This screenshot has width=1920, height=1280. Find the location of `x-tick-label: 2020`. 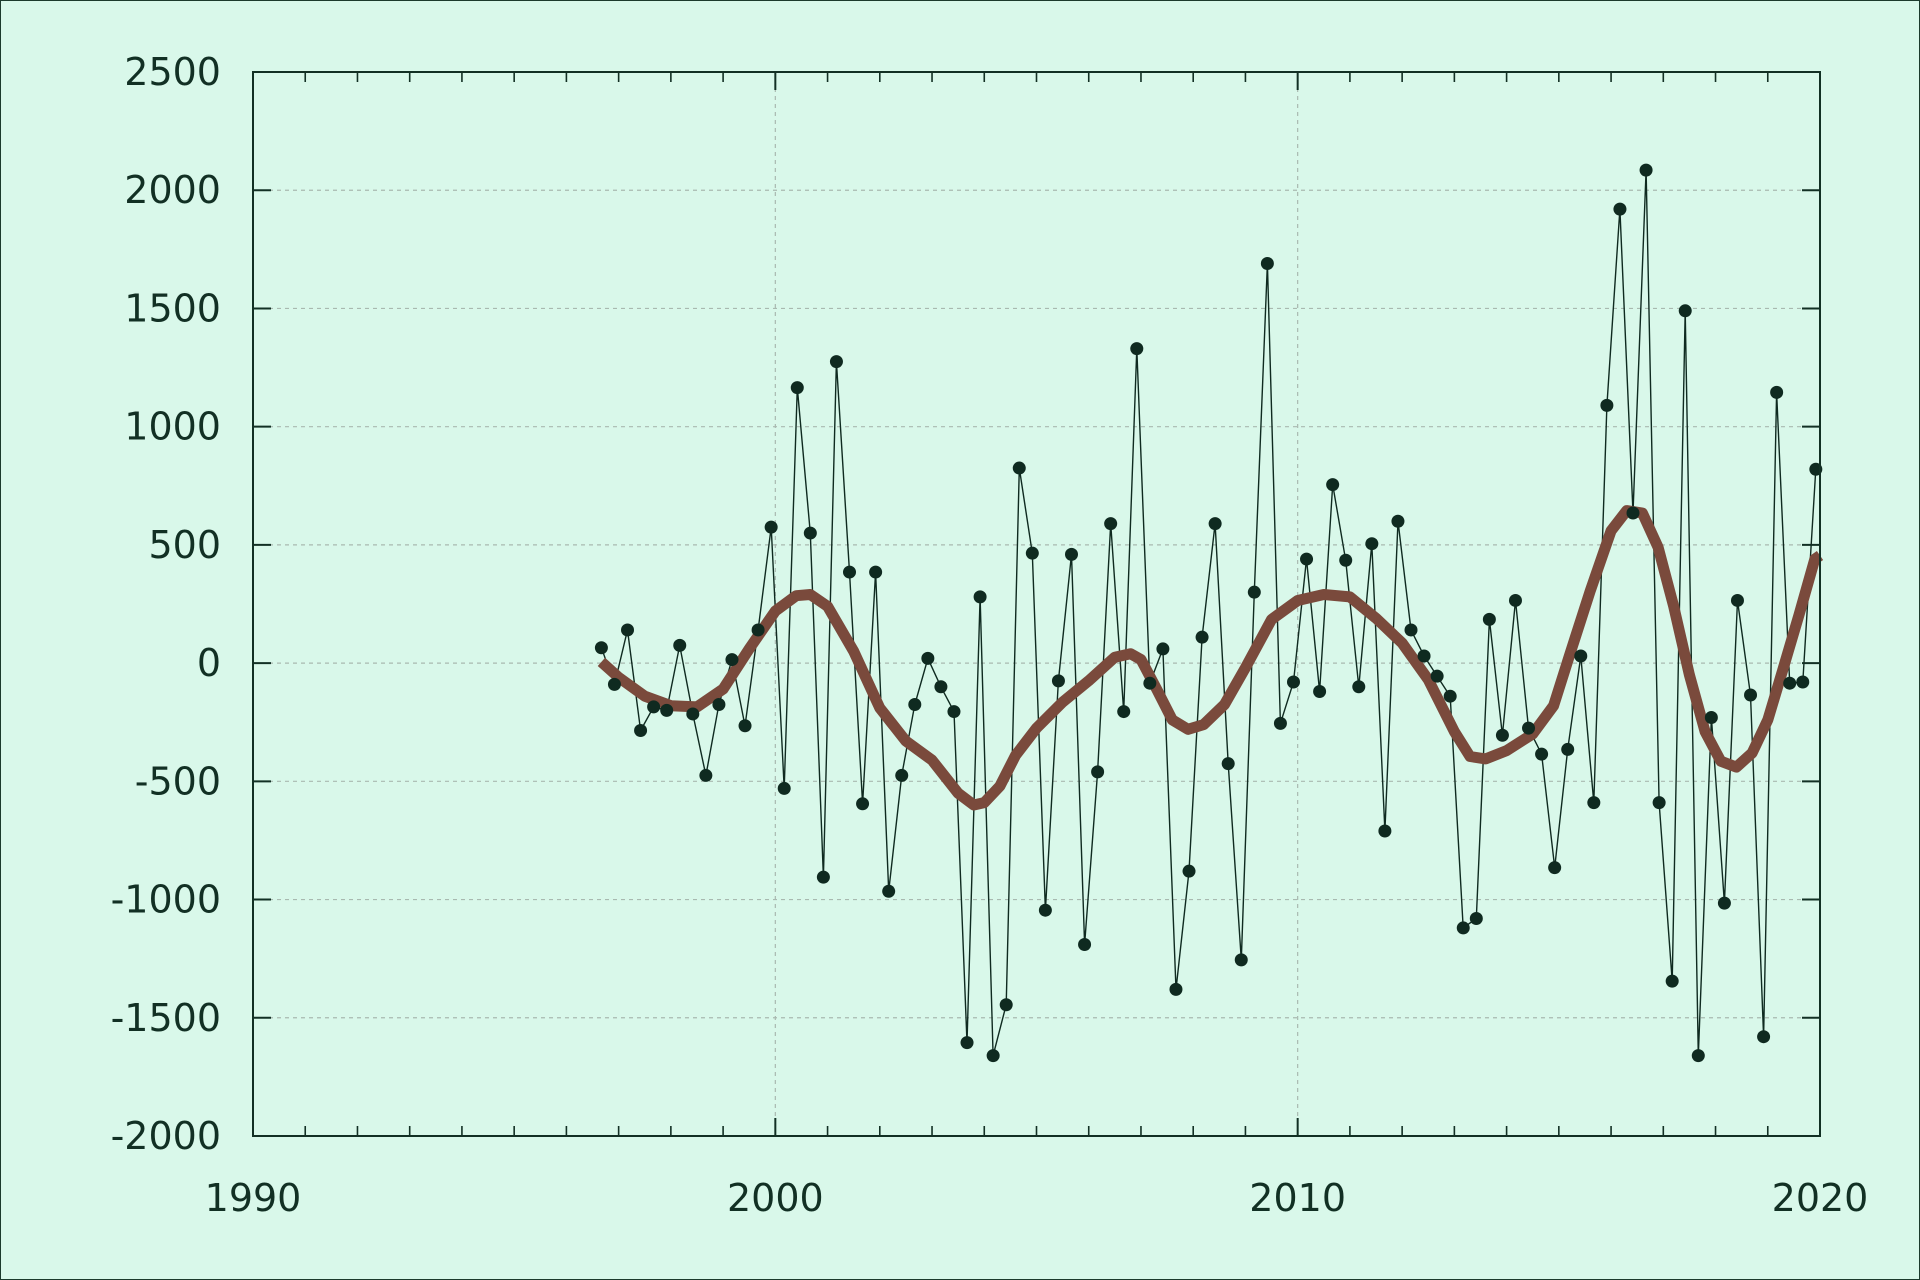

x-tick-label: 2020 is located at coordinates (1820, 1198).